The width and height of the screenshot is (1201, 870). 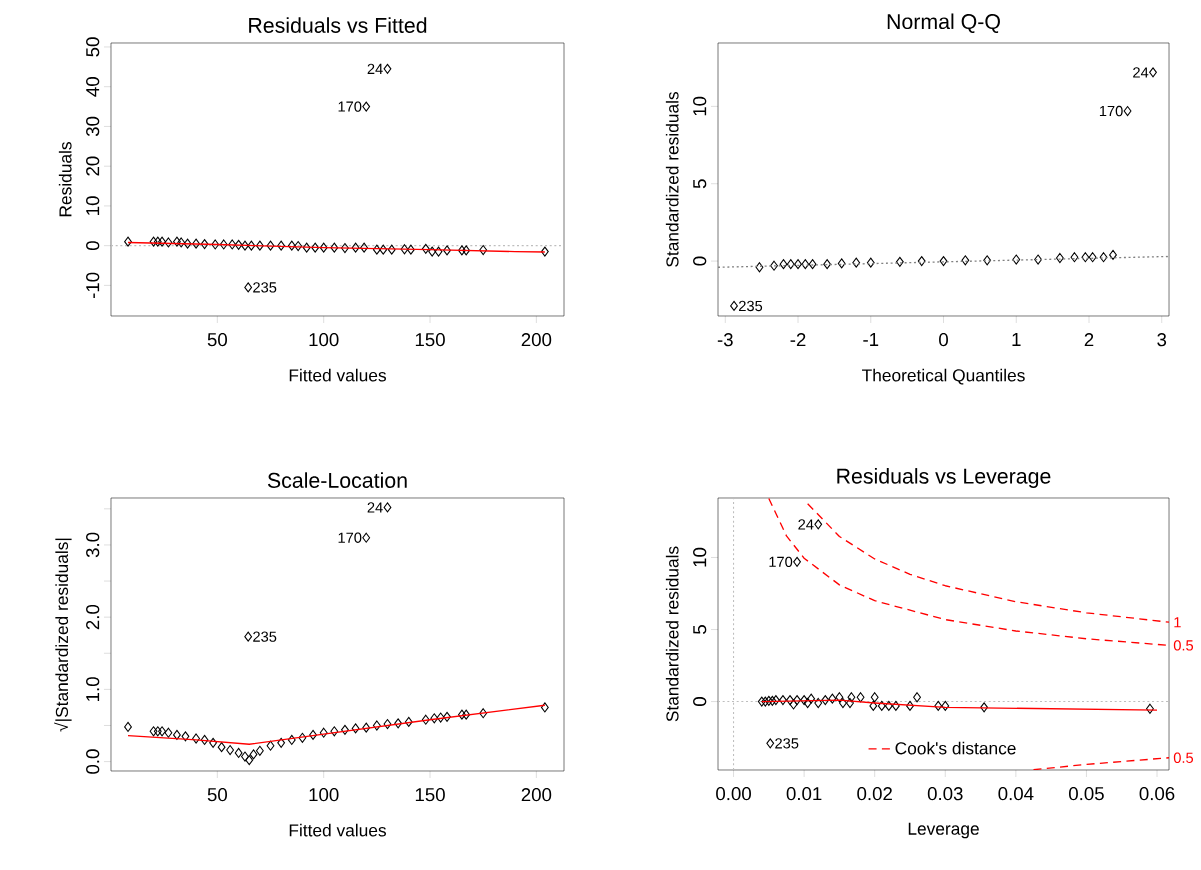 I want to click on x-tick-label: 200, so click(x=536, y=795).